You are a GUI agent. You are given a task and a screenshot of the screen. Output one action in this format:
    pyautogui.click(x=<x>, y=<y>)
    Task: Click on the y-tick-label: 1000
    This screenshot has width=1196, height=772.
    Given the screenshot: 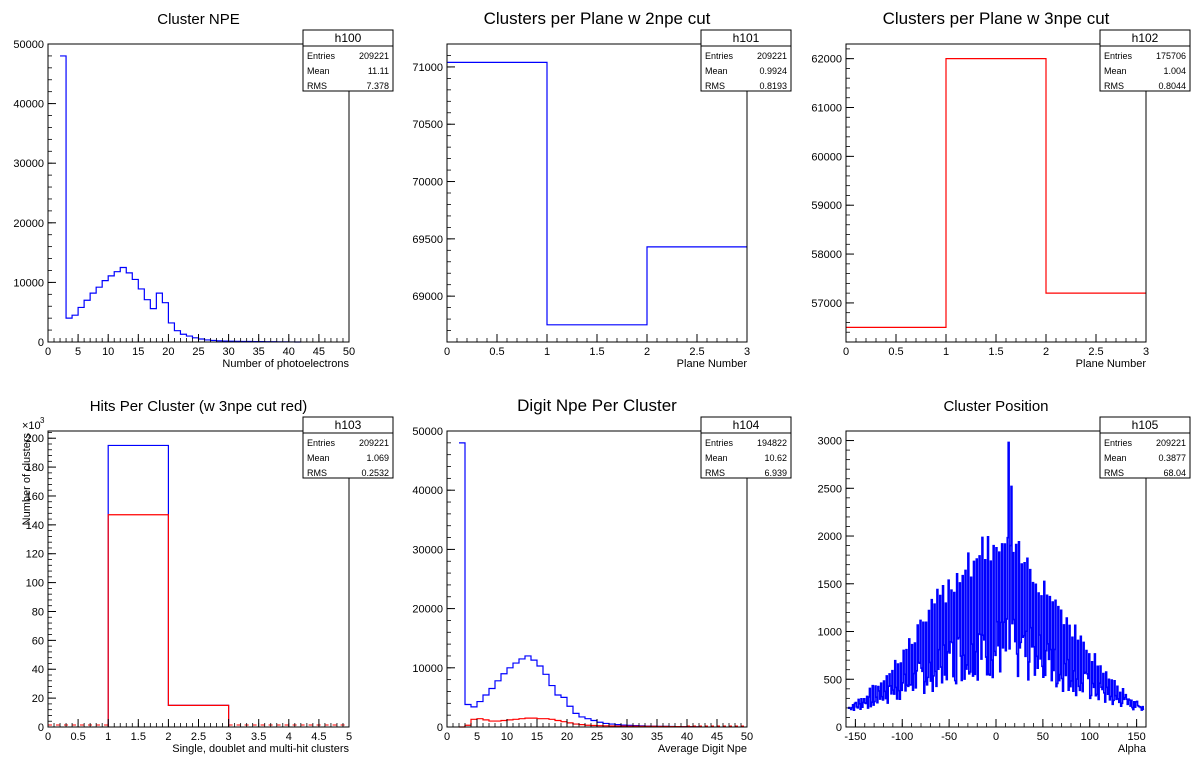 What is the action you would take?
    pyautogui.click(x=830, y=633)
    